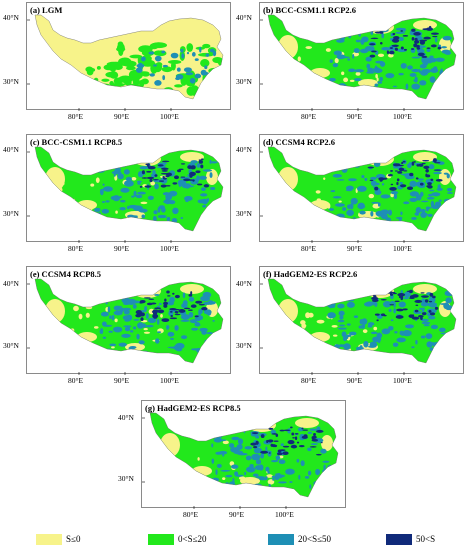 This screenshot has height=550, width=472. What do you see at coordinates (202, 471) in the screenshot?
I see `basin-yellow` at bounding box center [202, 471].